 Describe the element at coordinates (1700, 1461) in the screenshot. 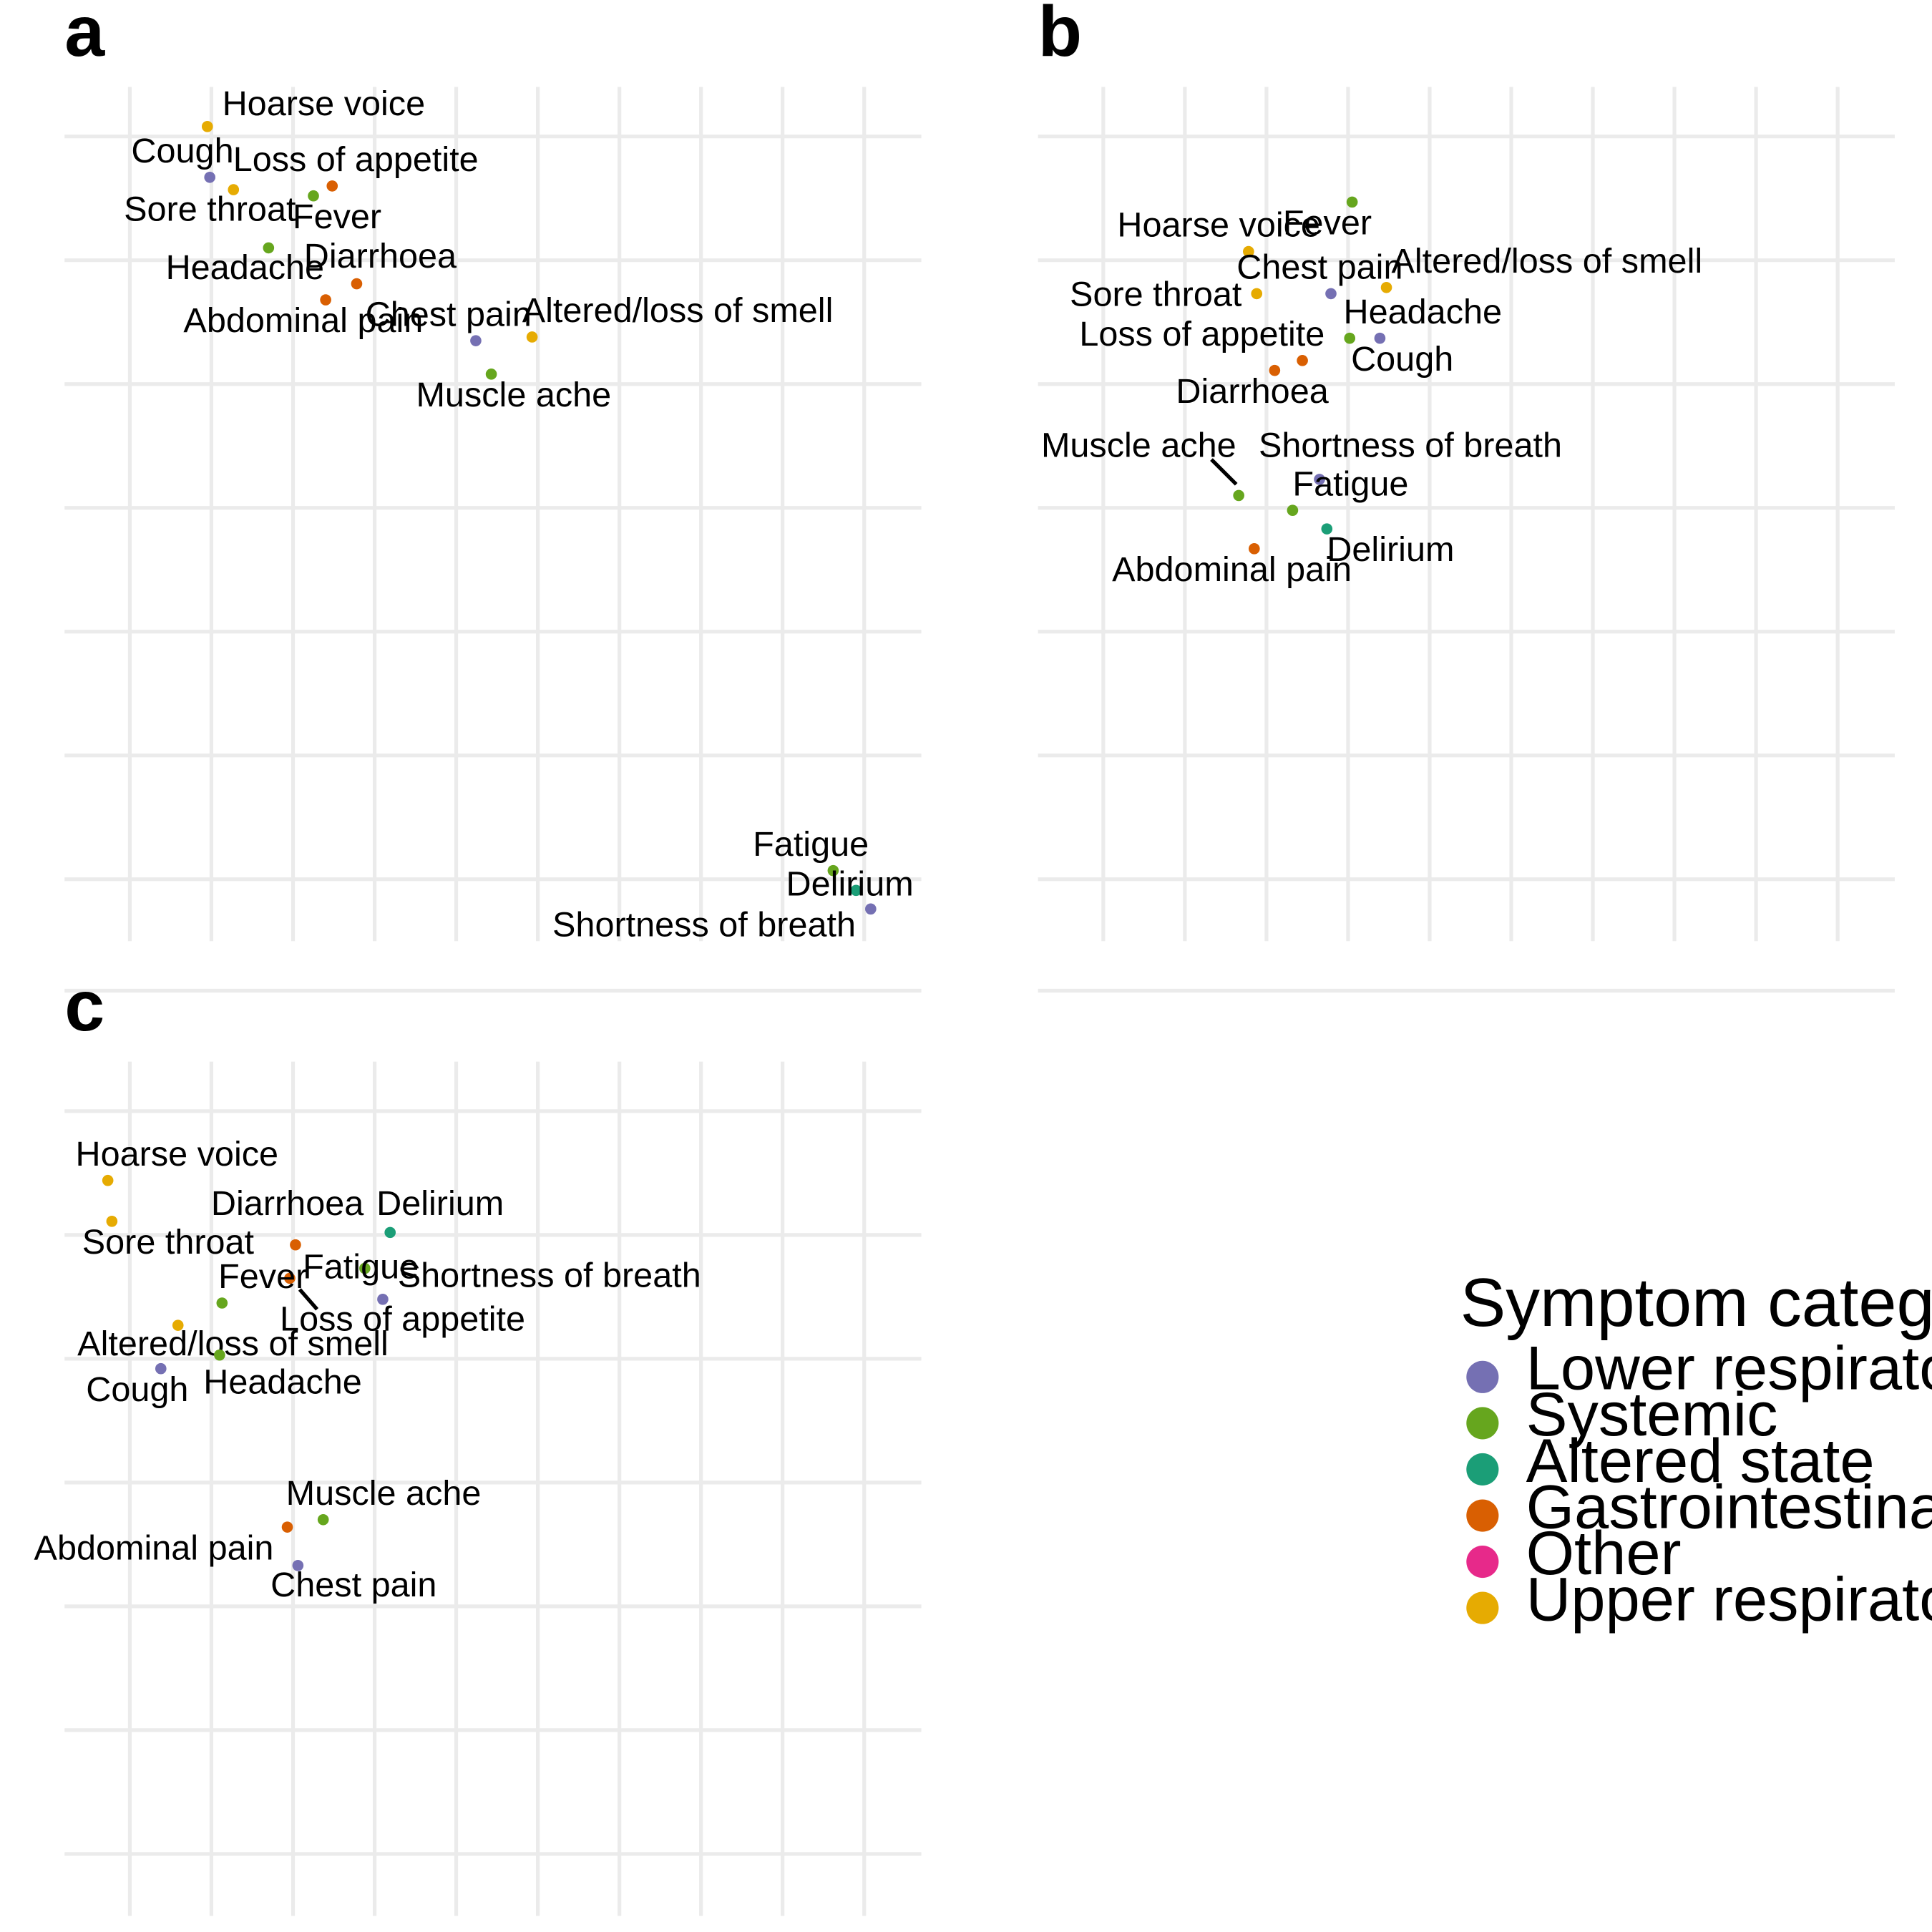

I see `legend-label-altered-state: Altered state` at that location.